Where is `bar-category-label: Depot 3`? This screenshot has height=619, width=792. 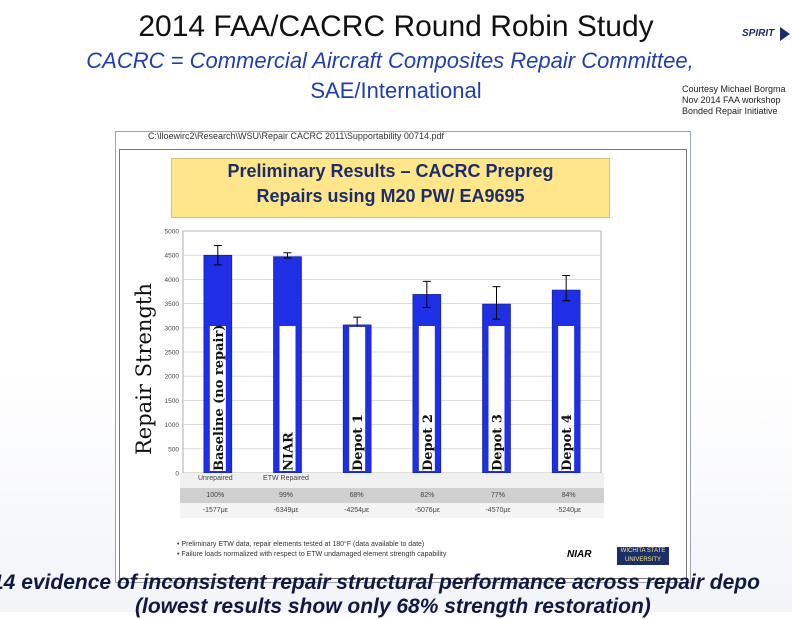 bar-category-label: Depot 3 is located at coordinates (498, 442).